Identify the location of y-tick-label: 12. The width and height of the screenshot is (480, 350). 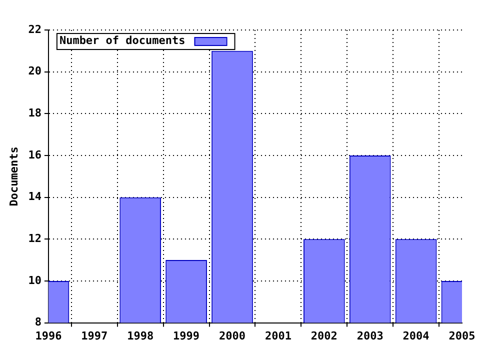
(35, 238).